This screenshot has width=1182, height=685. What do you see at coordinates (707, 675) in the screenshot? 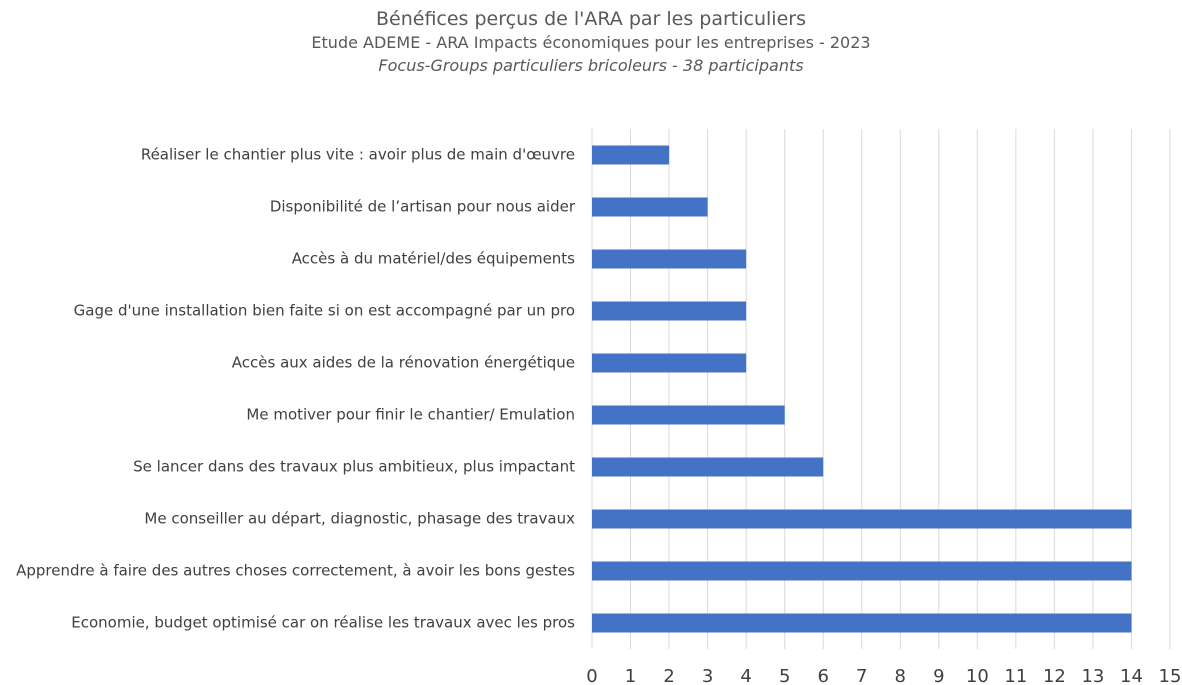
I see `x-tick-label: 3` at bounding box center [707, 675].